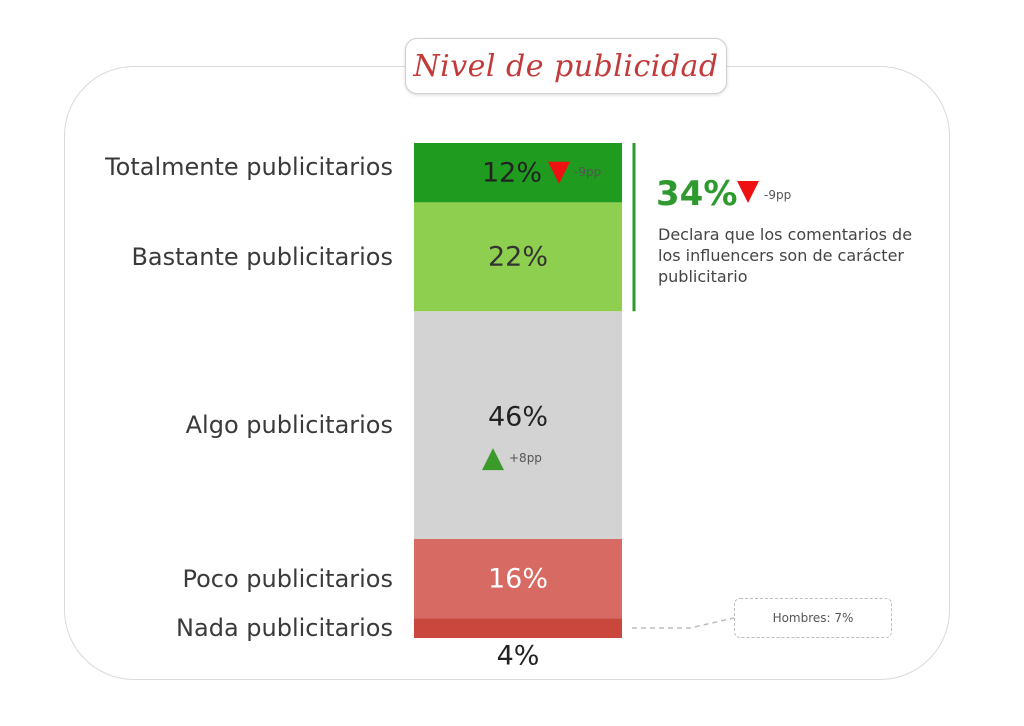  Describe the element at coordinates (778, 195) in the screenshot. I see `summary-delta: -9pp` at that location.